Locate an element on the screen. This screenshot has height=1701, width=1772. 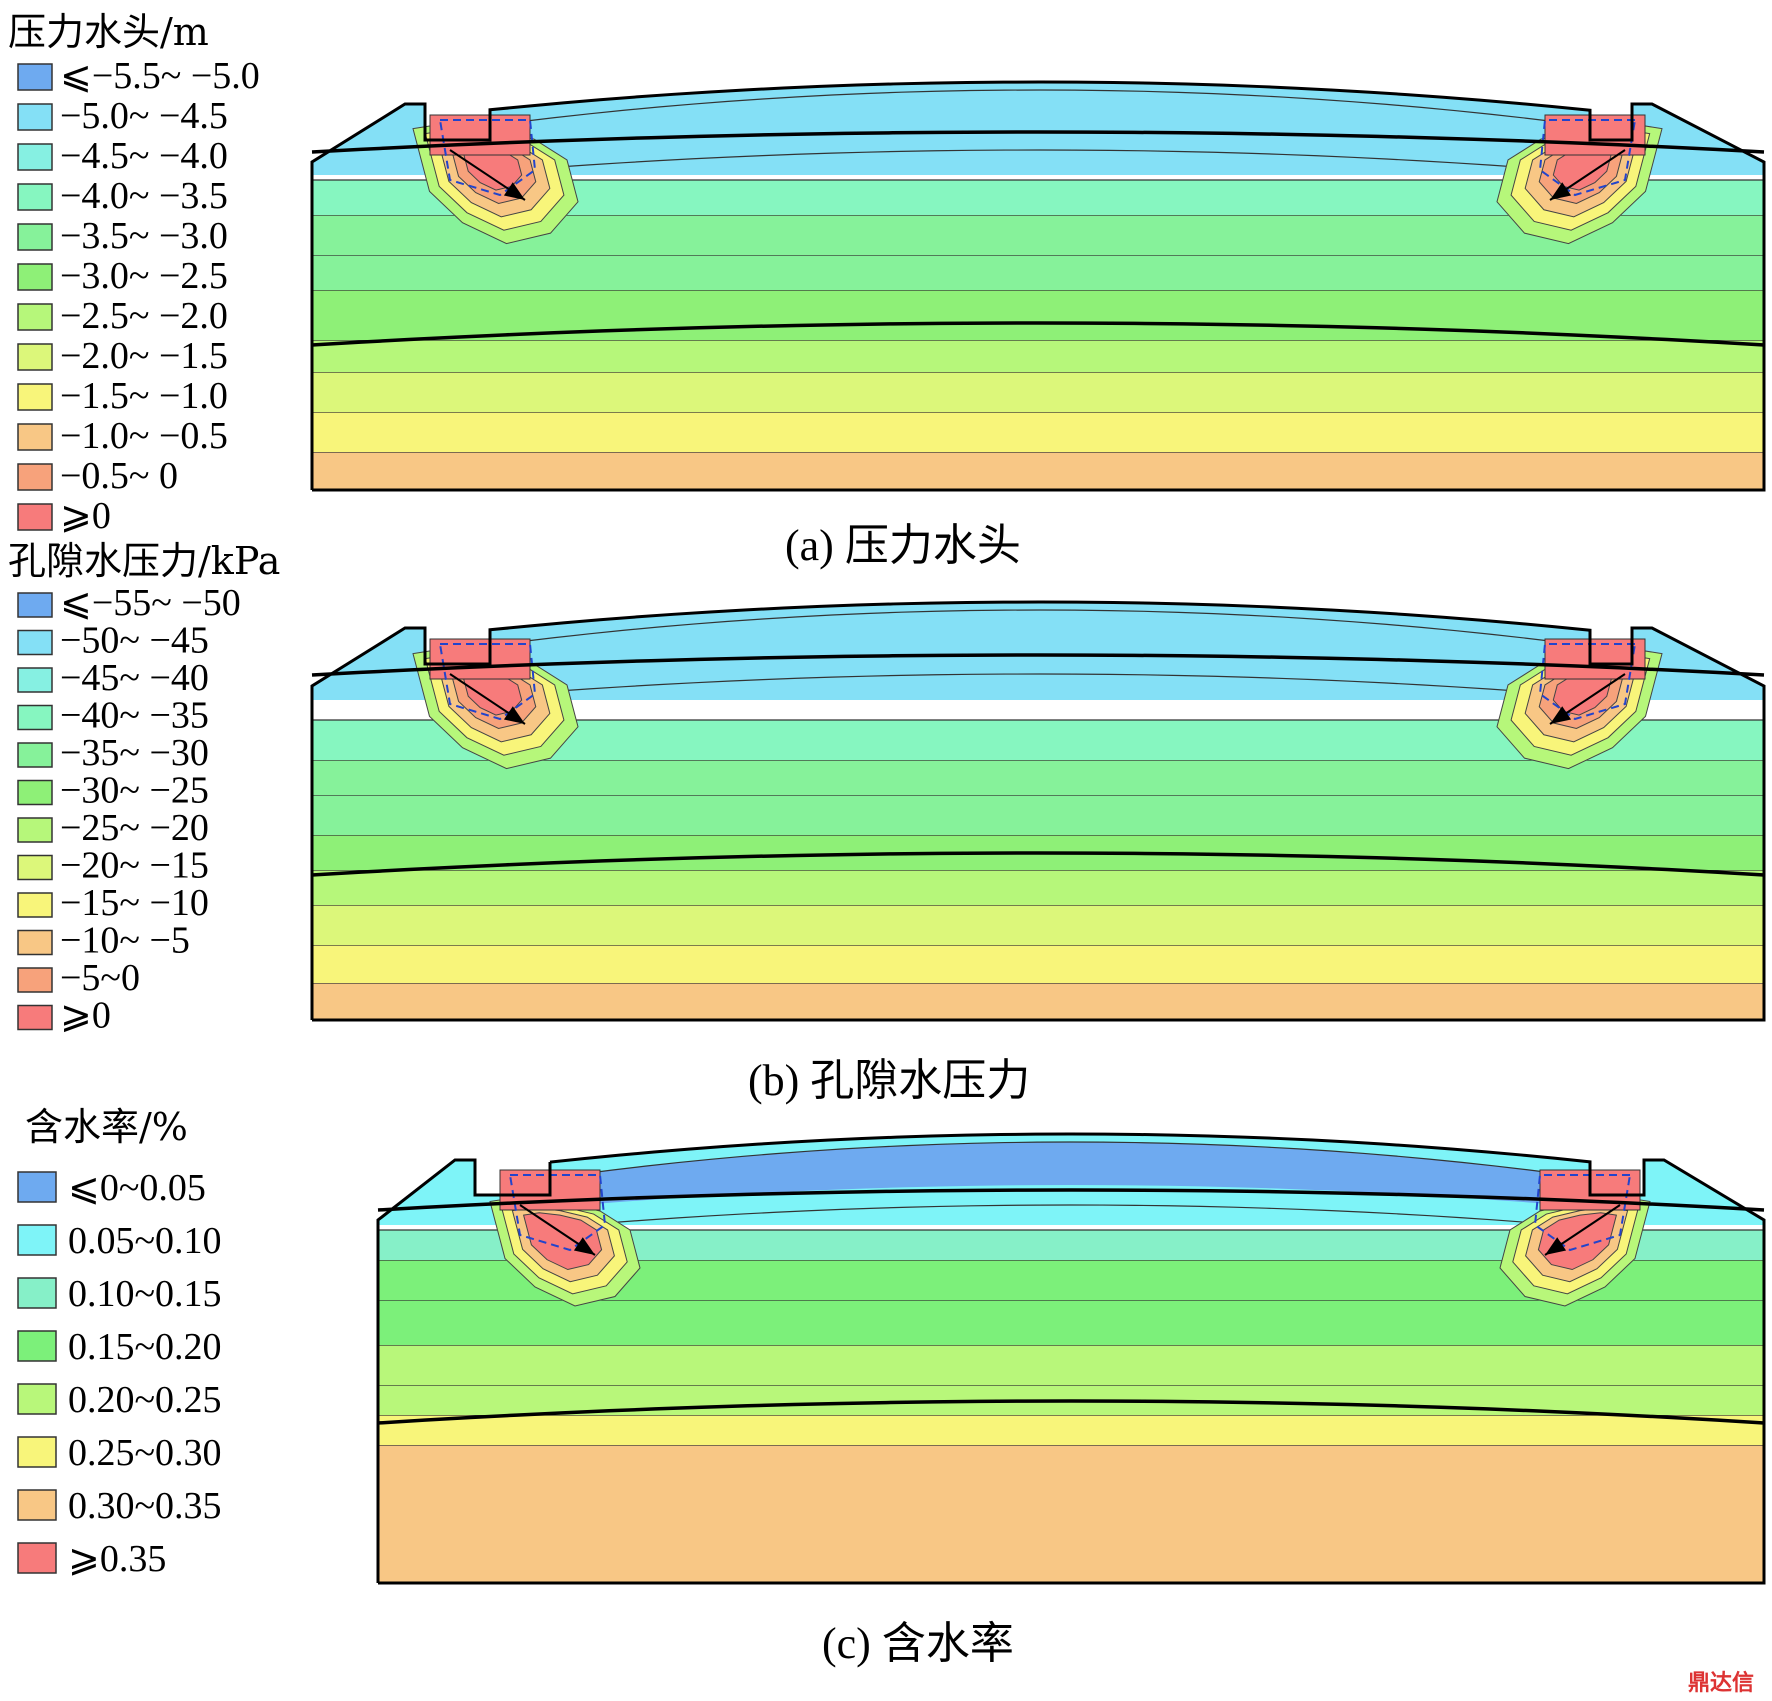
legend-label: 0.30~0.35 is located at coordinates (145, 1506).